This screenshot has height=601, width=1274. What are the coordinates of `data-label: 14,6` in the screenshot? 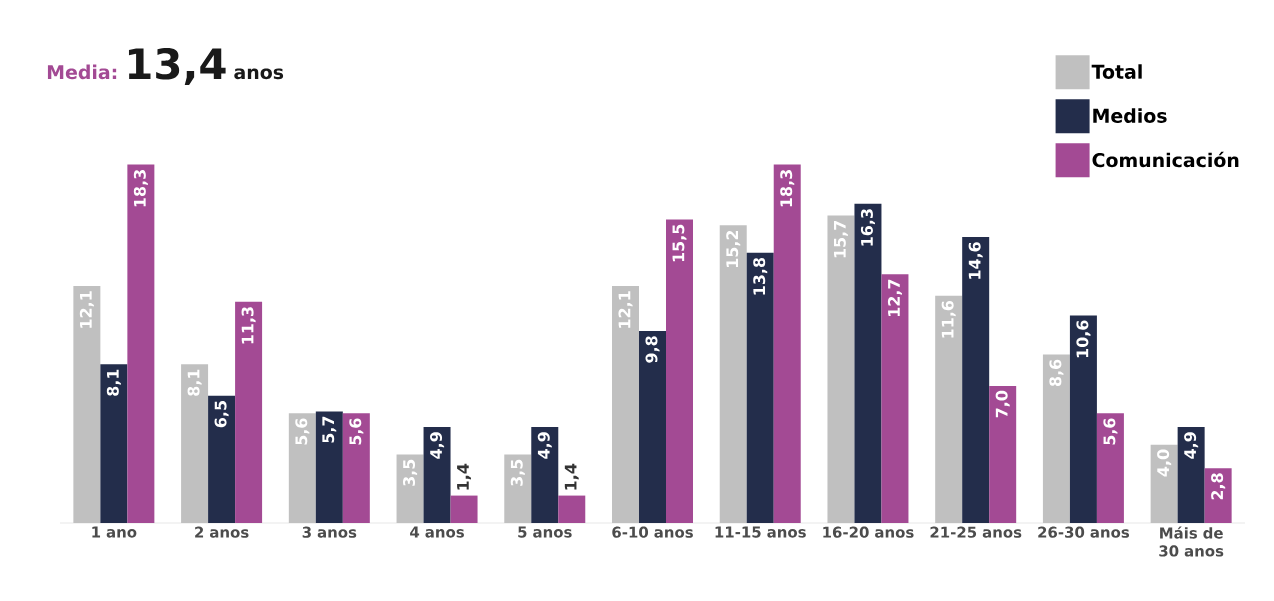 It's located at (975, 260).